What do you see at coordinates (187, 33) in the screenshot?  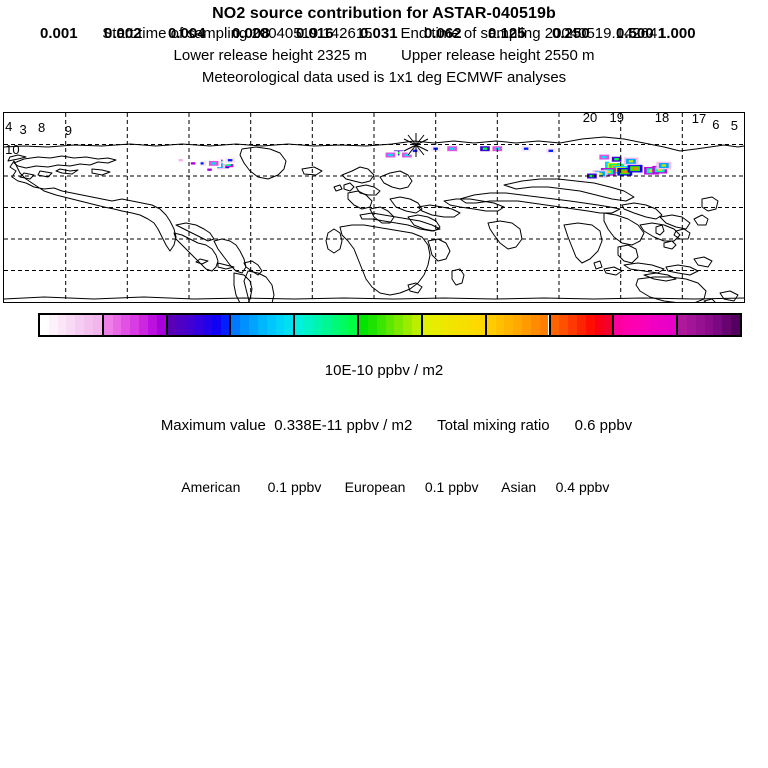 I see `colorbar-tick-label: 0.004` at bounding box center [187, 33].